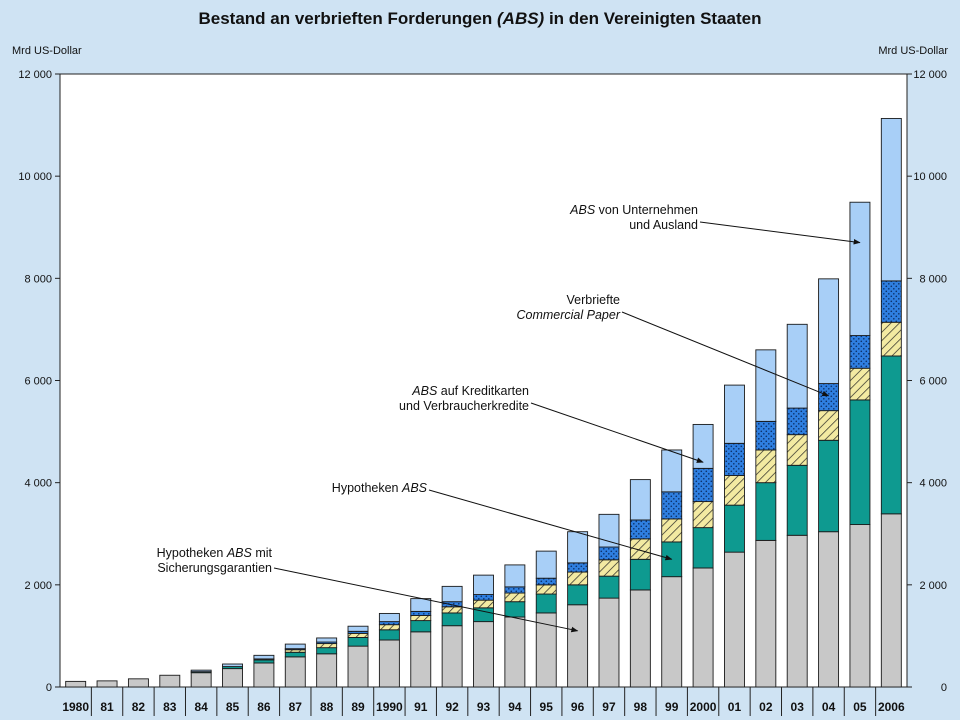 The image size is (960, 720). I want to click on annotation-arrow-corporate-foreign, so click(780, 233).